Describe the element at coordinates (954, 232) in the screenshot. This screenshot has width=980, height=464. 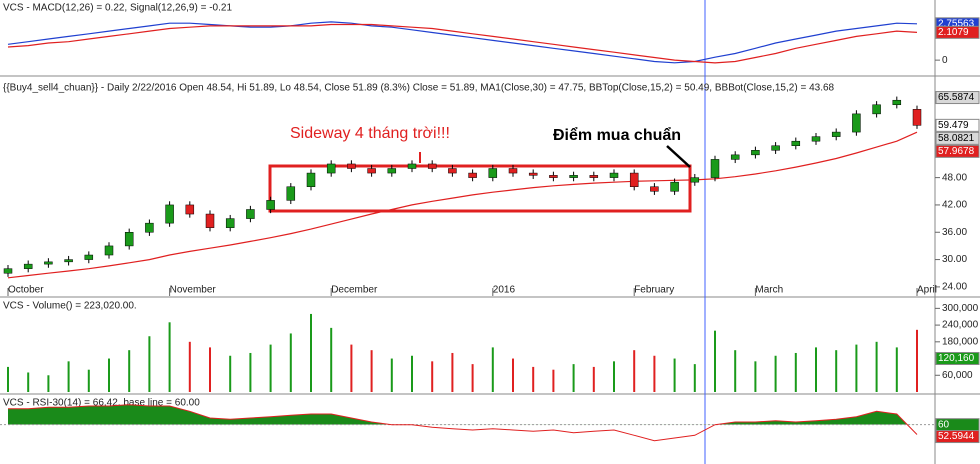
I see `y-tick-label: 36.00` at that location.